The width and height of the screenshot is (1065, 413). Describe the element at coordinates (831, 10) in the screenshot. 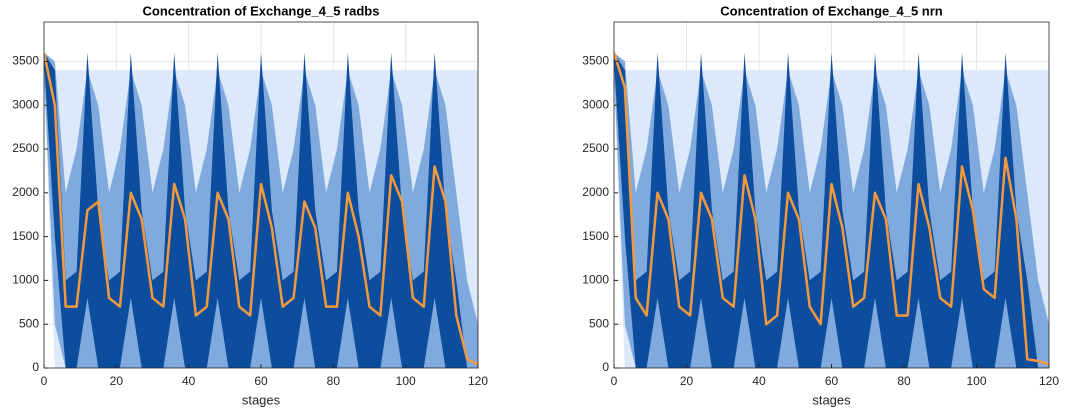

I see `chart-title: Concentration of Exchange_4_5 nrn` at that location.